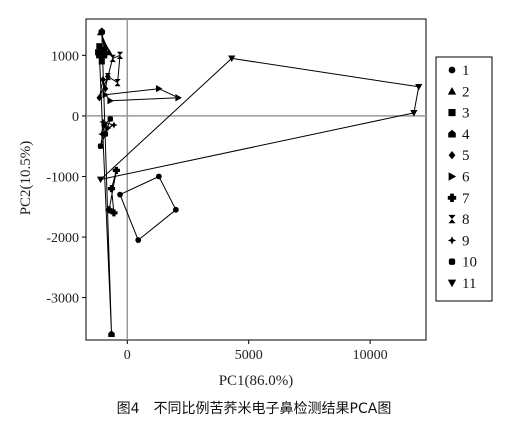 The width and height of the screenshot is (508, 434). I want to click on legend: 1 2 3 4 5 6 7 8 9 10 11, so click(462, 177).